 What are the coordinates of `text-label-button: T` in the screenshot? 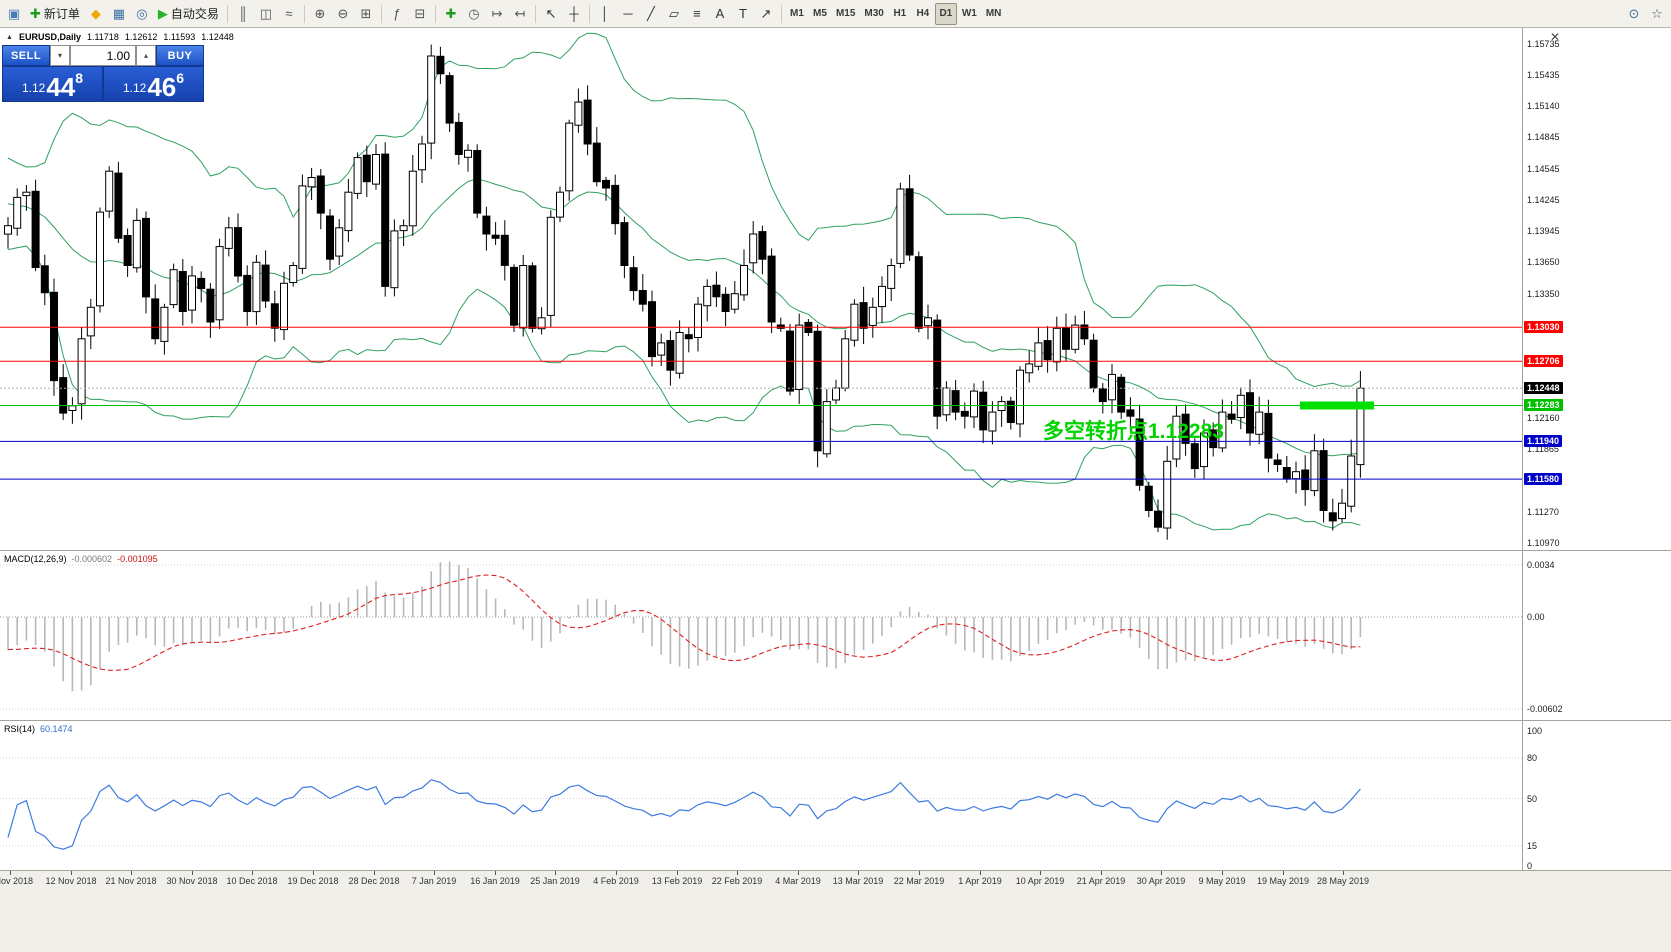 It's located at (743, 14).